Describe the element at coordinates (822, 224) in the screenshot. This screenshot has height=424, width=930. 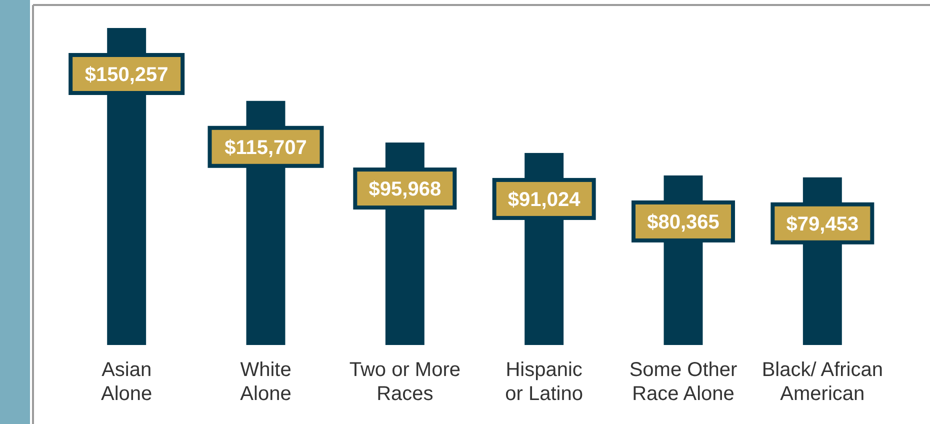
I see `data-label: $79,453` at that location.